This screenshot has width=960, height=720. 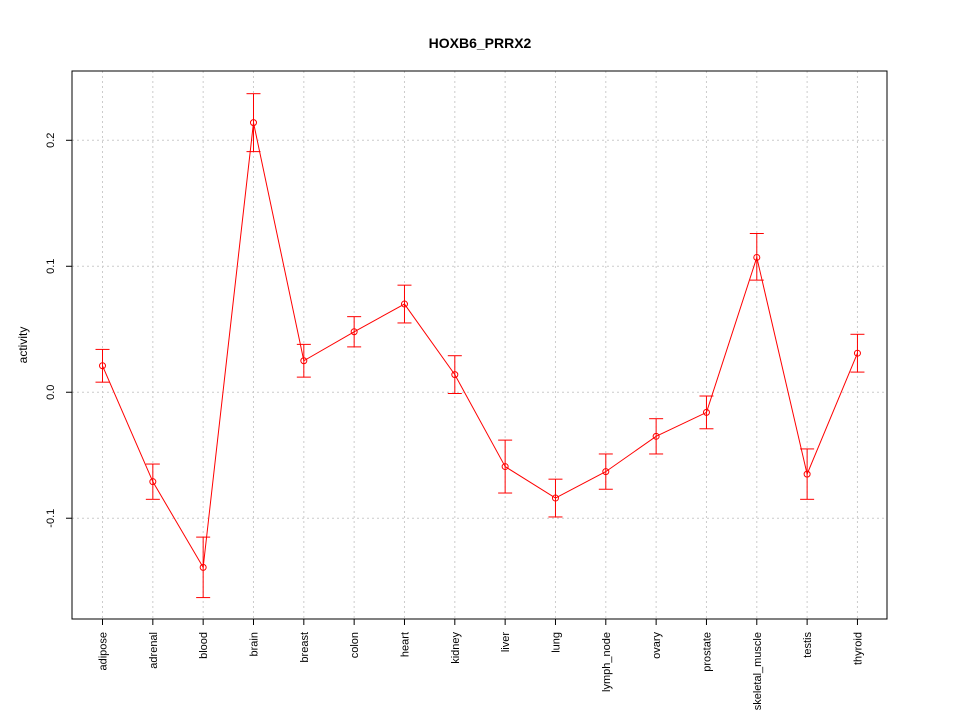 What do you see at coordinates (506, 642) in the screenshot?
I see `x-tick-label: liver` at bounding box center [506, 642].